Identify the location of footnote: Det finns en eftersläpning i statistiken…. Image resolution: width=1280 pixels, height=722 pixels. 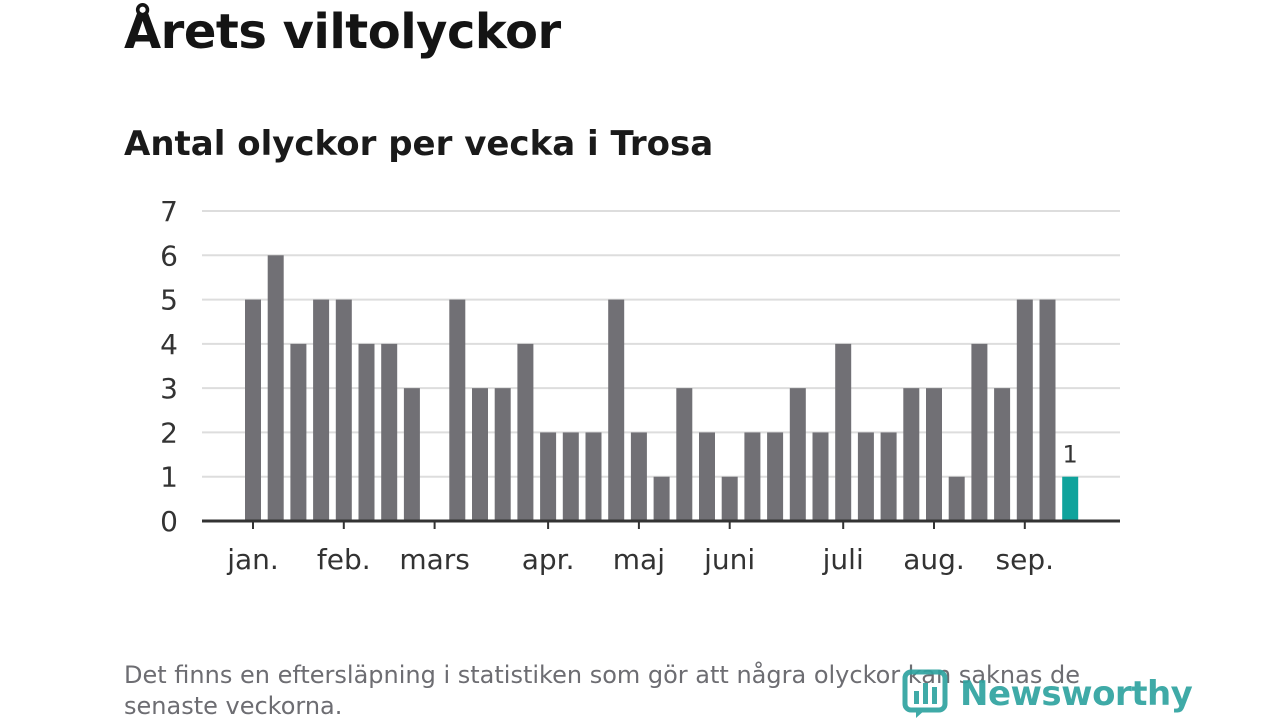
(602, 690).